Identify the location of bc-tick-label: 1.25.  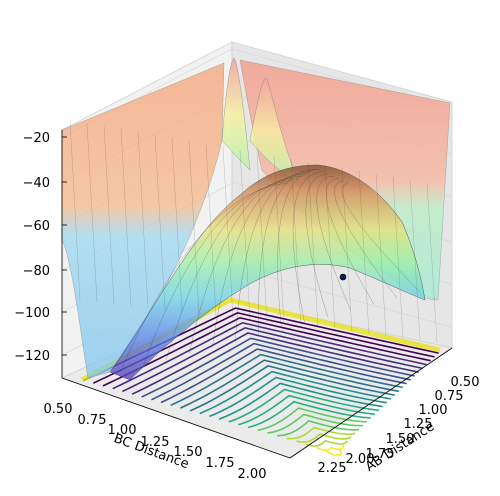
(155, 442).